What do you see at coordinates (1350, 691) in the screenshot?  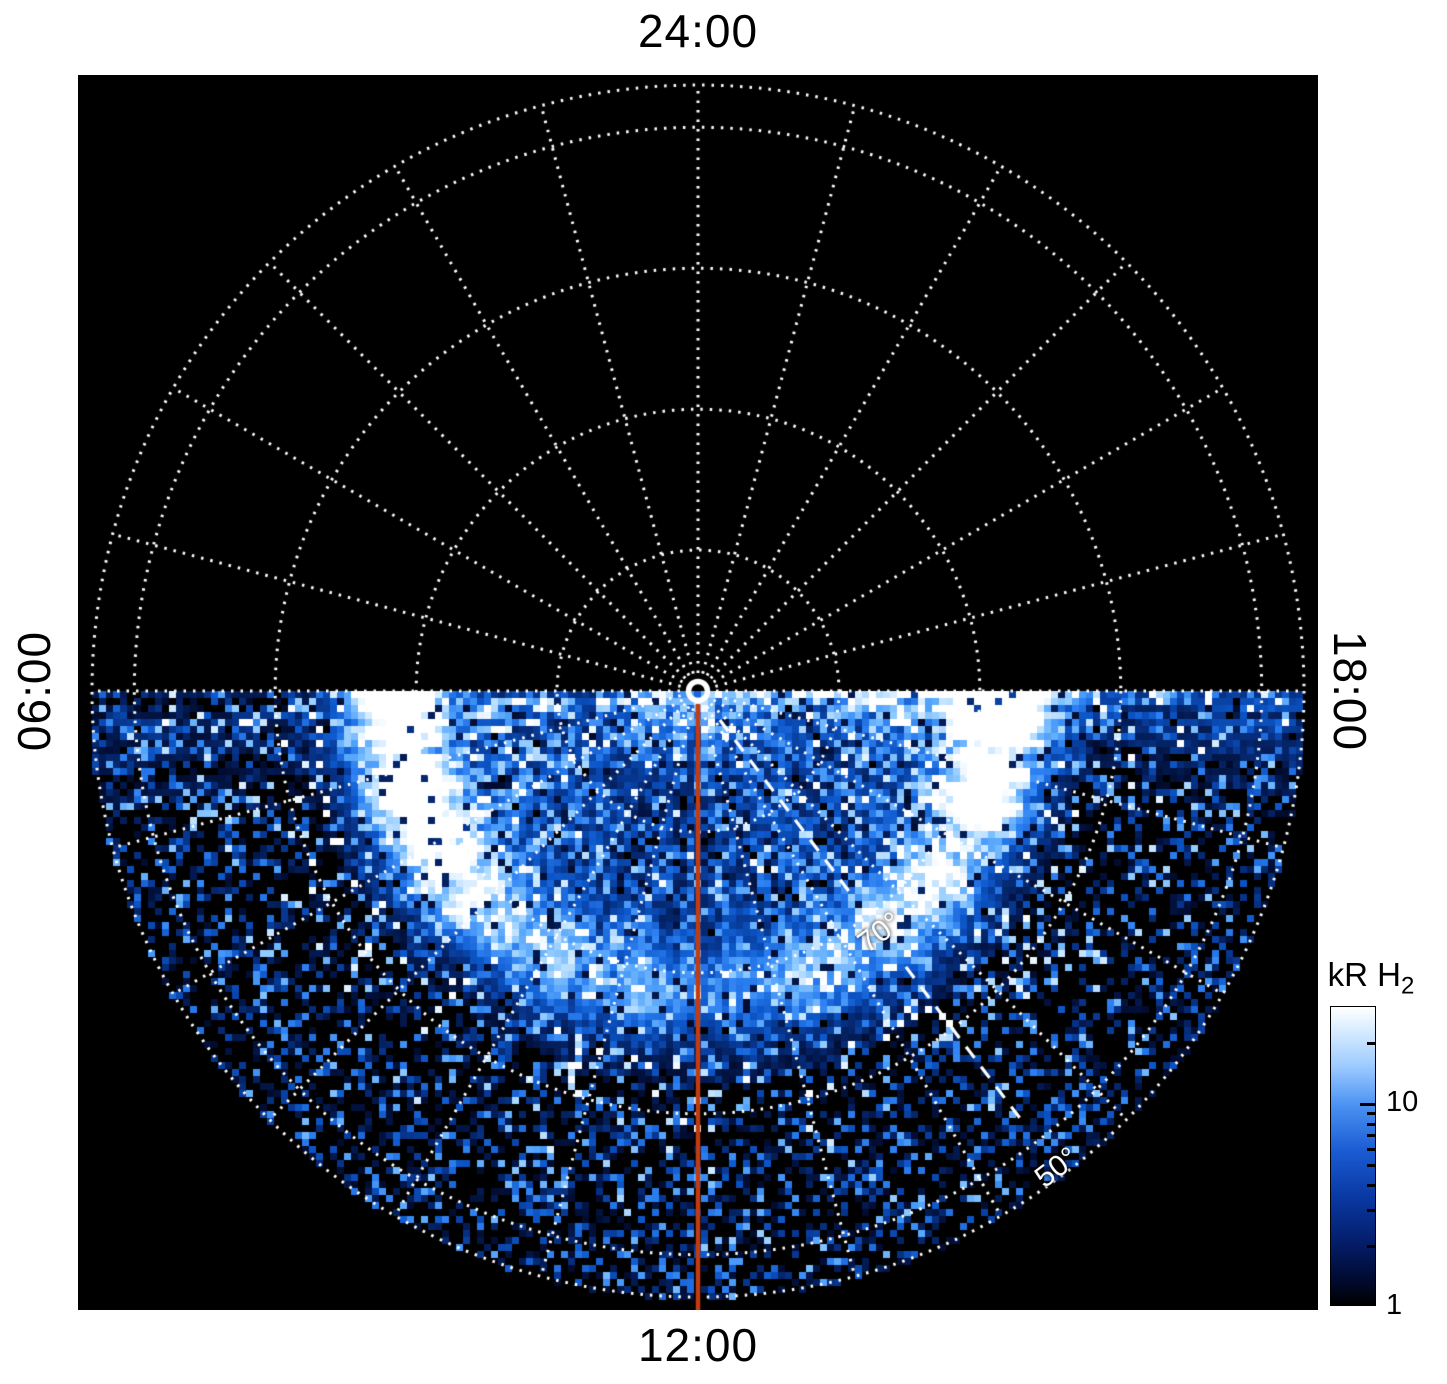 I see `time-label-1800: 18:00` at bounding box center [1350, 691].